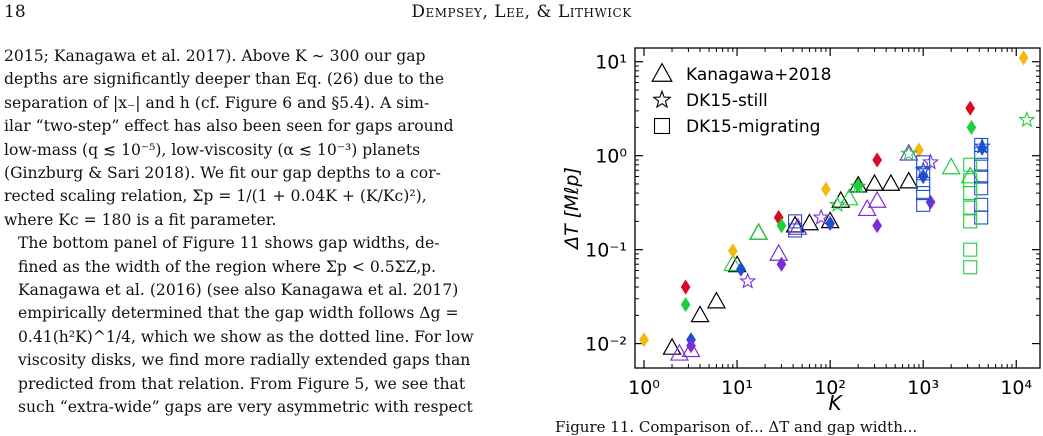 The width and height of the screenshot is (1043, 436). Describe the element at coordinates (662, 99) in the screenshot. I see `legend-marker-star` at that location.